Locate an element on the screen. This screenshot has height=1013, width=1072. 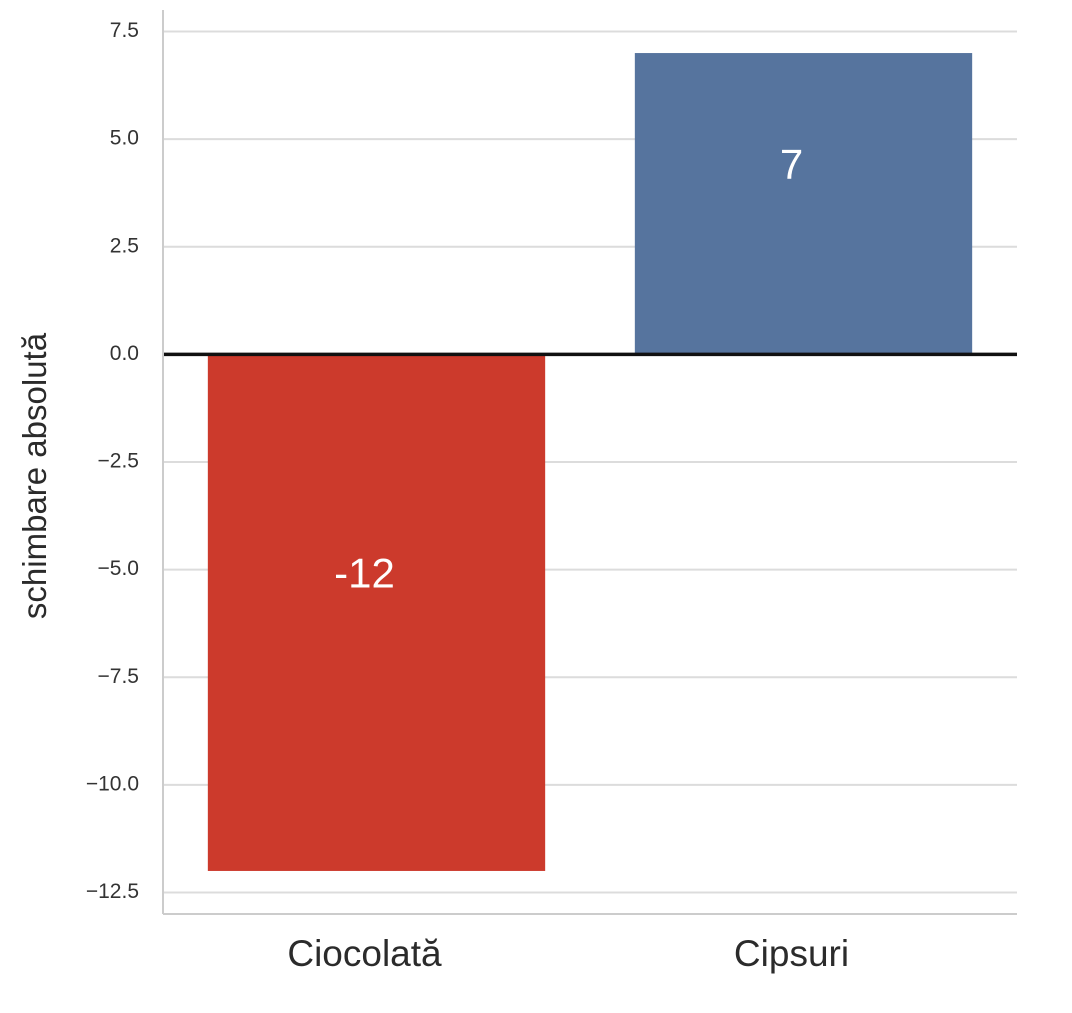
y-axis-title: schimbare absolută is located at coordinates (34, 475).